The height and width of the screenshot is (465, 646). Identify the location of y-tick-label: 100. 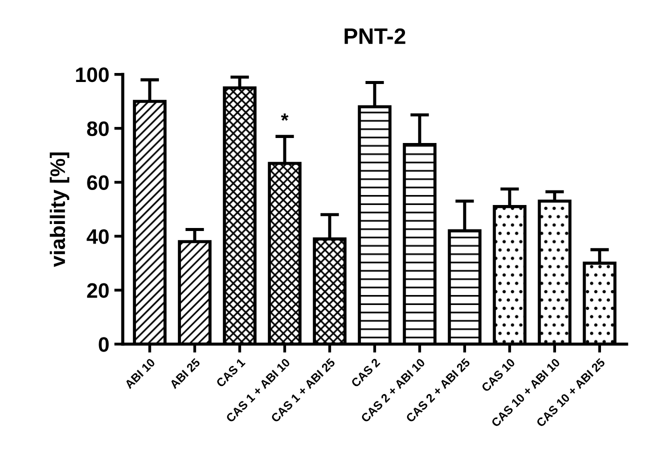
(92, 74).